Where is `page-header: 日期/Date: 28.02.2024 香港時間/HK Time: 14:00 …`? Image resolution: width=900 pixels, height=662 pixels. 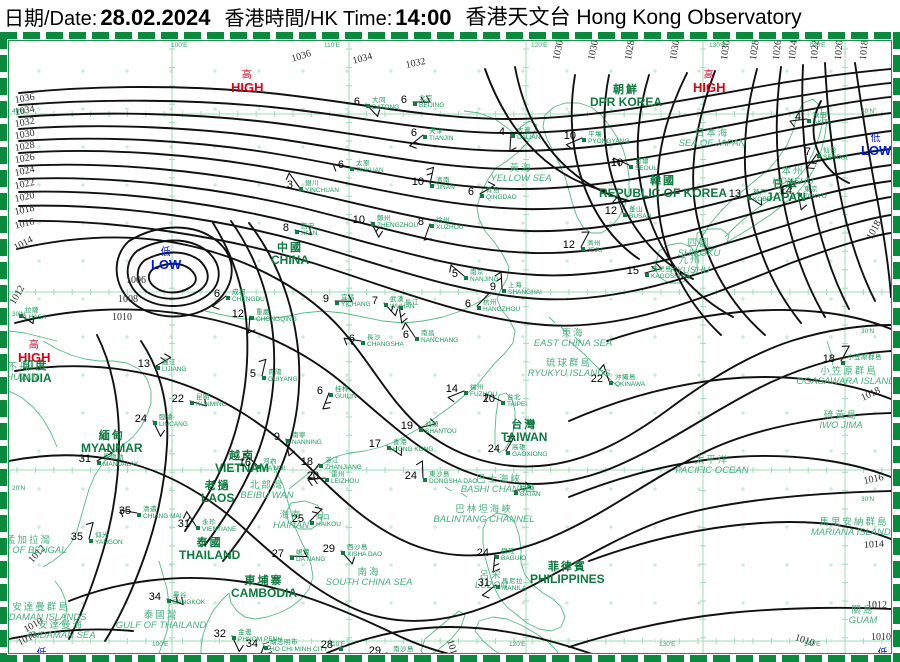
page-header: 日期/Date: 28.02.2024 香港時間/HK Time: 14:00 … is located at coordinates (450, 16).